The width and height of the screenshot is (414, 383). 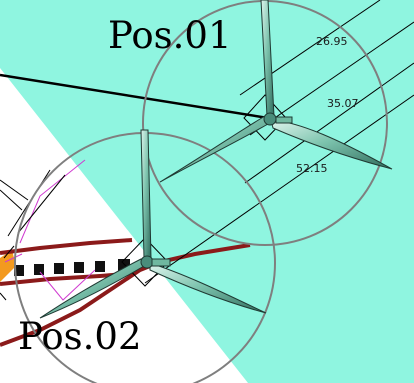 What do you see at coordinates (80, 336) in the screenshot?
I see `pos02-label: Pos.02` at bounding box center [80, 336].